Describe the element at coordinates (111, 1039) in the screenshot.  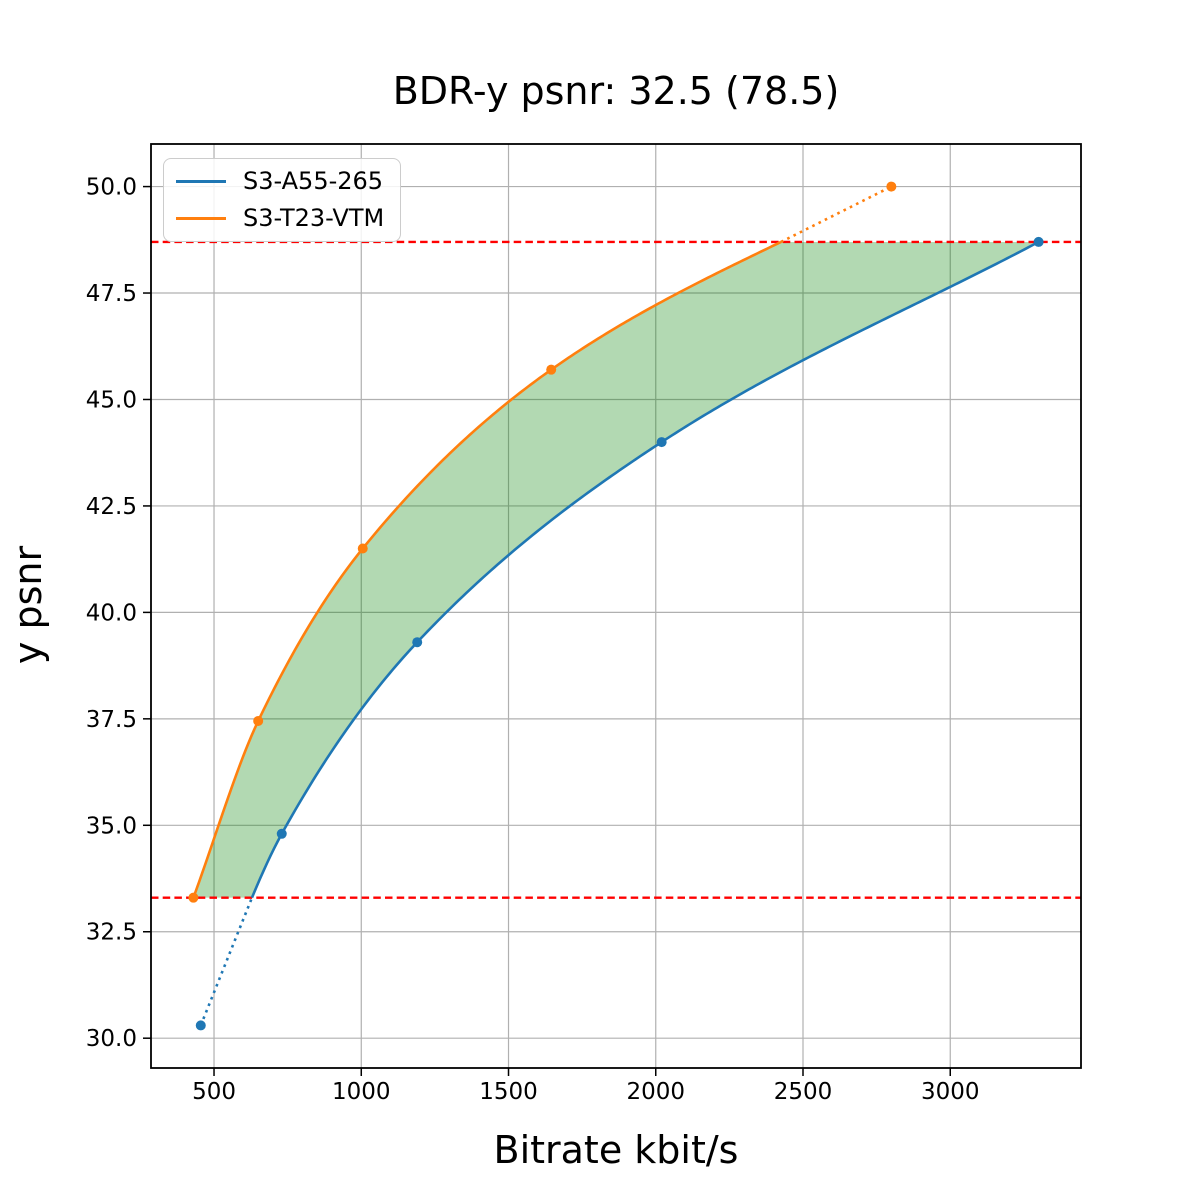
I see `y-tick-label: 30.0` at that location.